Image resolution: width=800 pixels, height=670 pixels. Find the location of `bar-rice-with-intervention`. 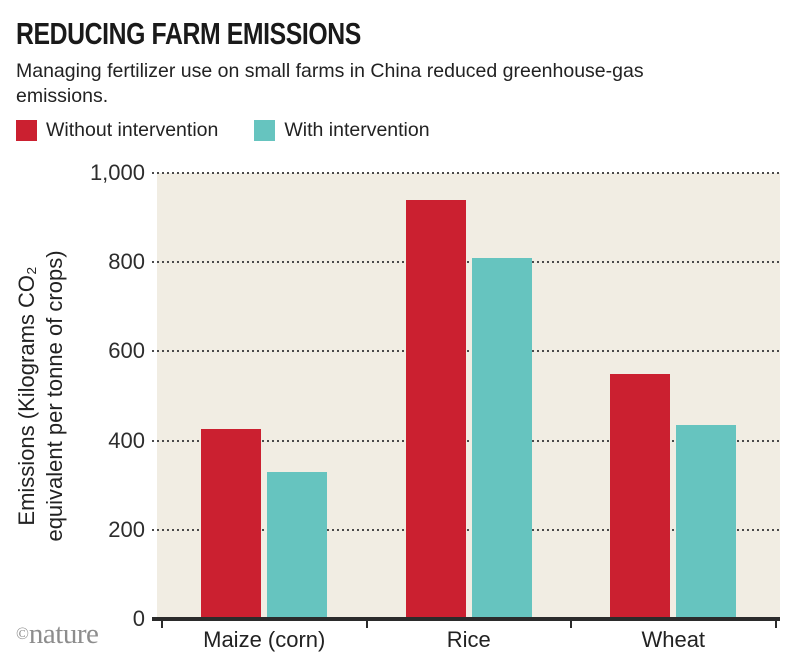

bar-rice-with-intervention is located at coordinates (501, 438).